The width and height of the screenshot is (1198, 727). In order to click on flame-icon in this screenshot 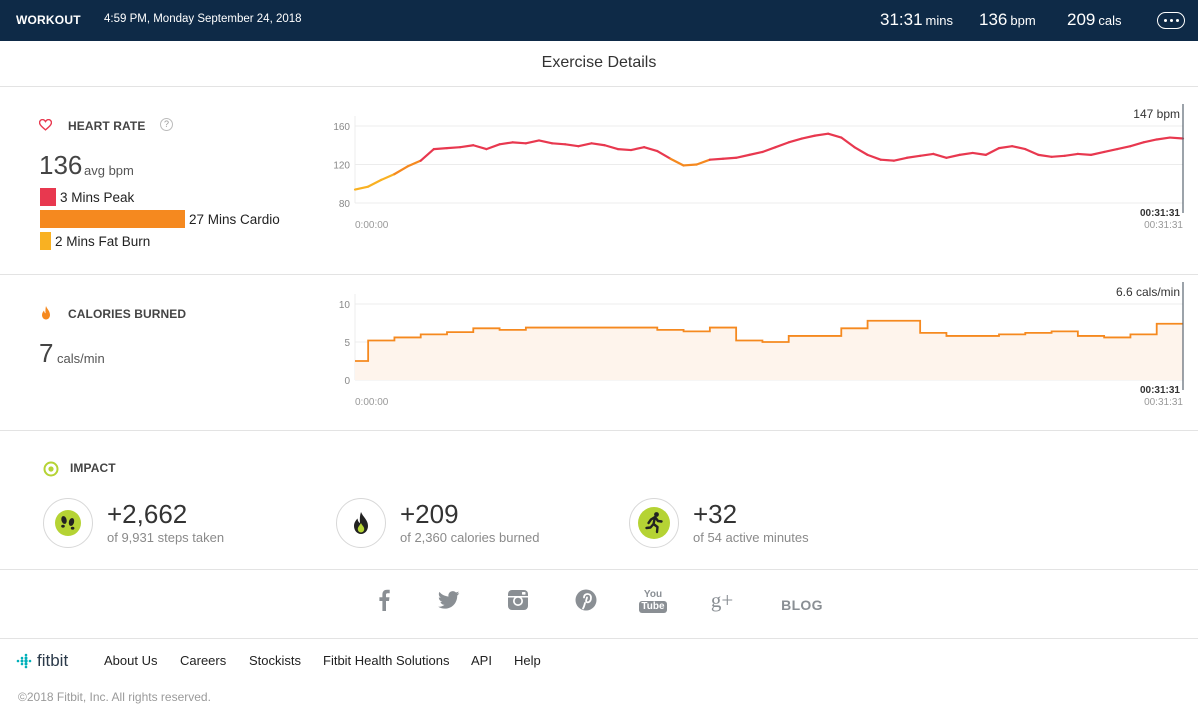, I will do `click(46, 313)`.